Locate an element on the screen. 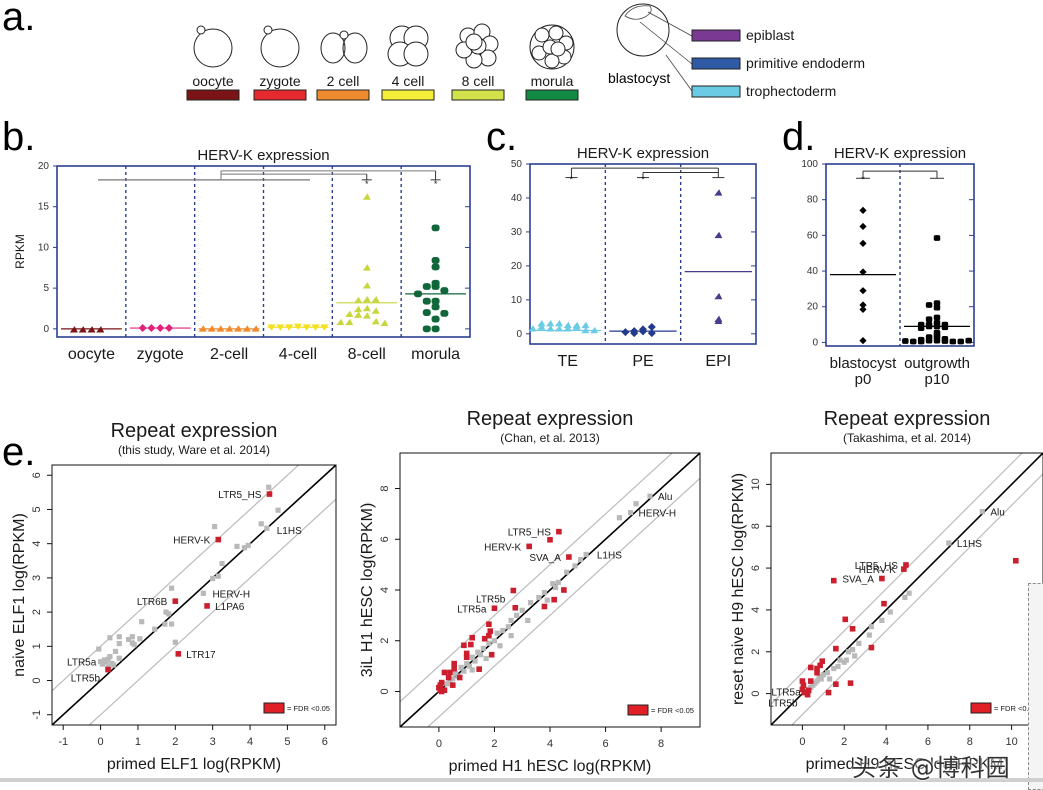 The image size is (1043, 790). y-tick-label: 40 is located at coordinates (813, 271).